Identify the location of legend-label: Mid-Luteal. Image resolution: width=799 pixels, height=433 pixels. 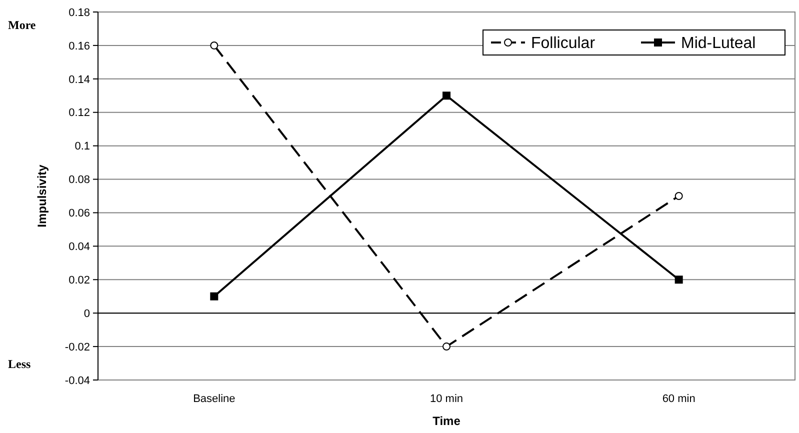
(718, 43).